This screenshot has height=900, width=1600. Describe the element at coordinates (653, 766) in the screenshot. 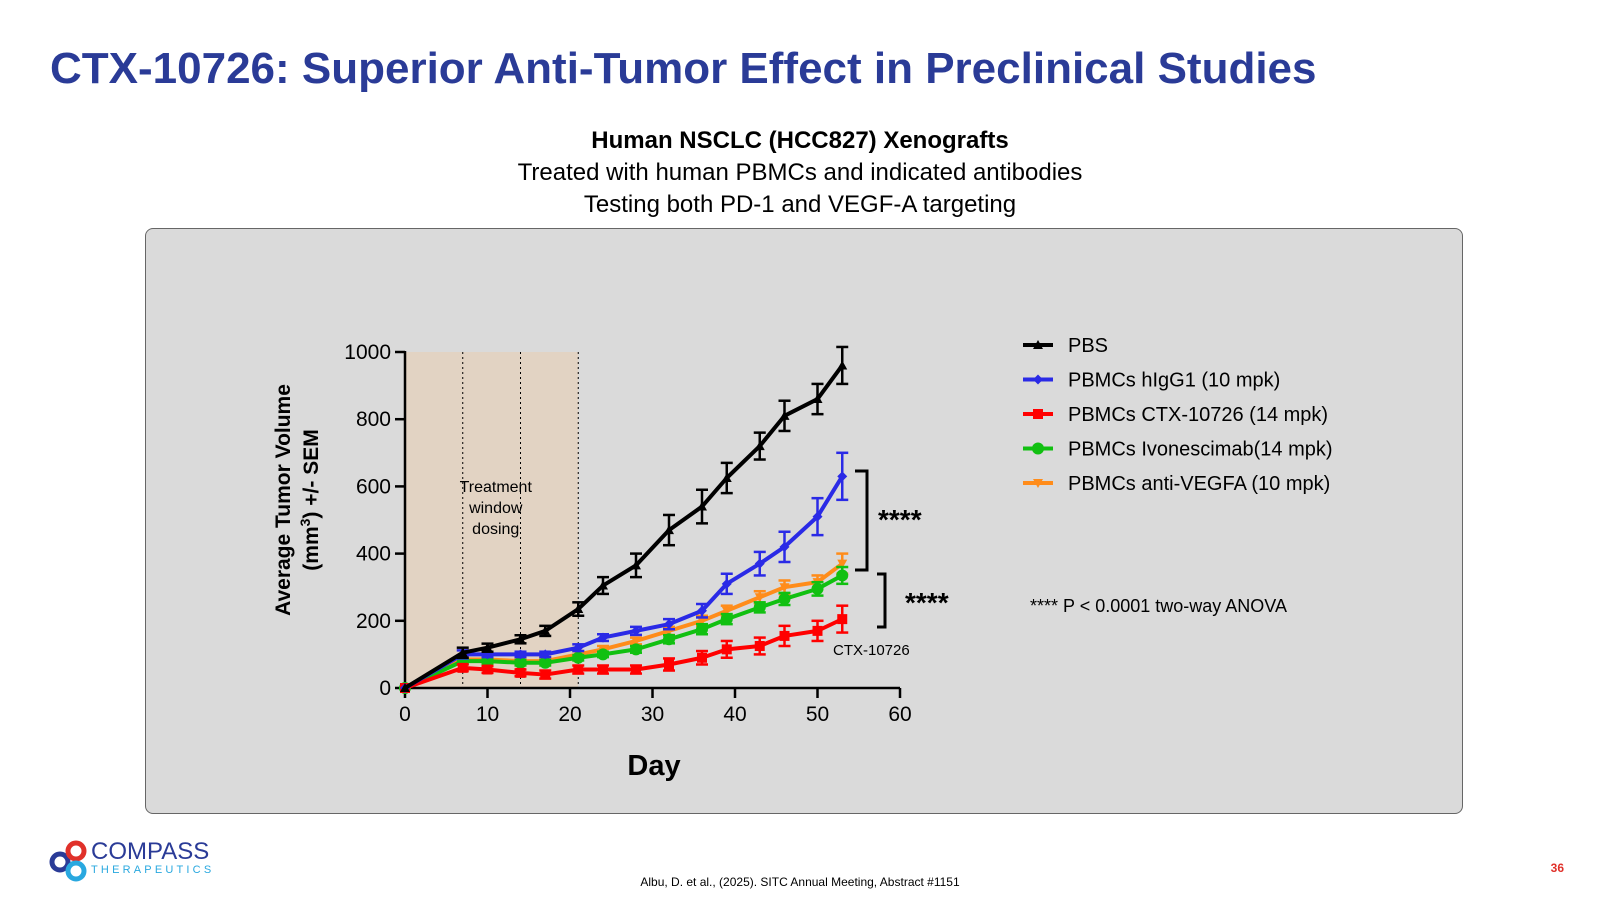

I see `x-axis-label: Day` at that location.